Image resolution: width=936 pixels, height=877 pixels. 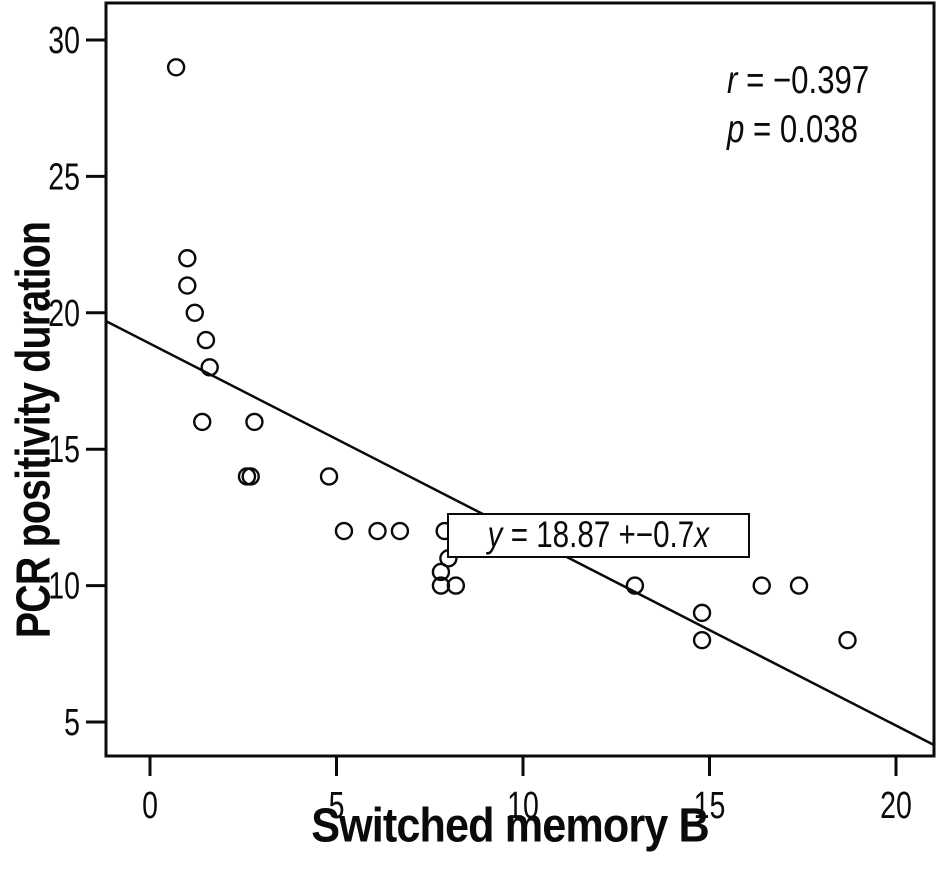 What do you see at coordinates (803, 80) in the screenshot?
I see `r-value: = −0.397` at bounding box center [803, 80].